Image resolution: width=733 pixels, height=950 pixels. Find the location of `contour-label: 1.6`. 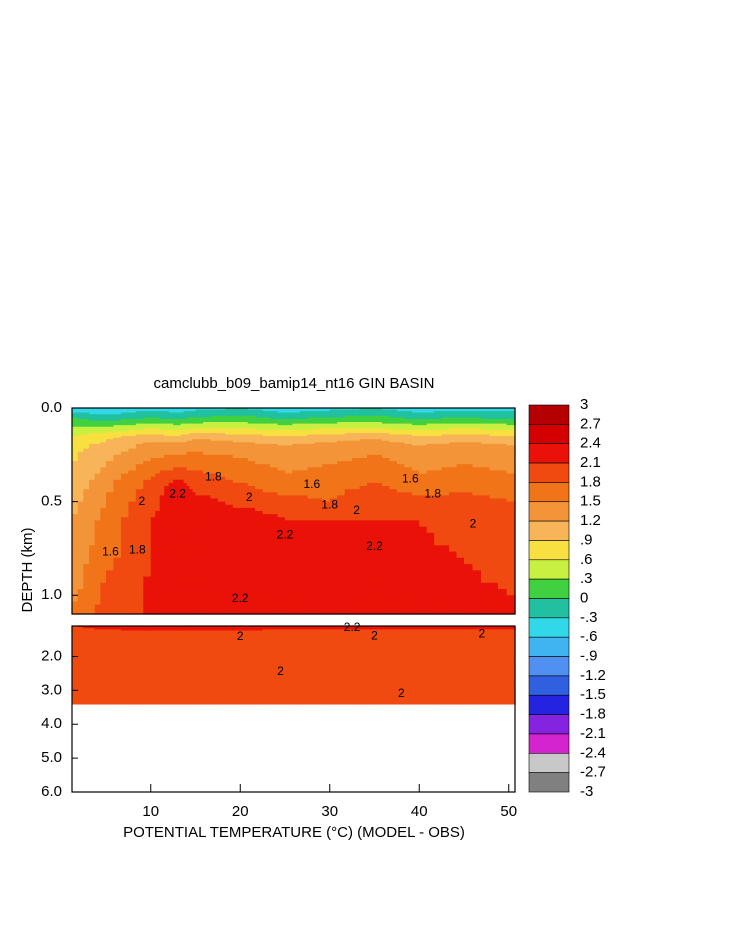

contour-label: 1.6 is located at coordinates (110, 551).